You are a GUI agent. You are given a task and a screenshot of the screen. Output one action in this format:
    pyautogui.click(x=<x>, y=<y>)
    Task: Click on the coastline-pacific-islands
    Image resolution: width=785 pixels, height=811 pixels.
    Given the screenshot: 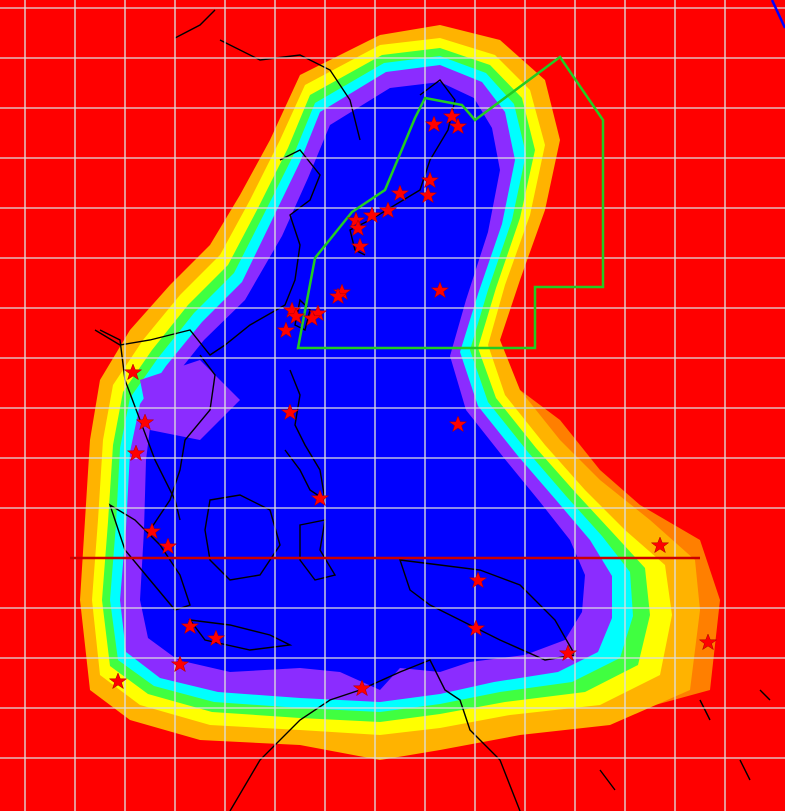 What is the action you would take?
    pyautogui.click(x=685, y=740)
    